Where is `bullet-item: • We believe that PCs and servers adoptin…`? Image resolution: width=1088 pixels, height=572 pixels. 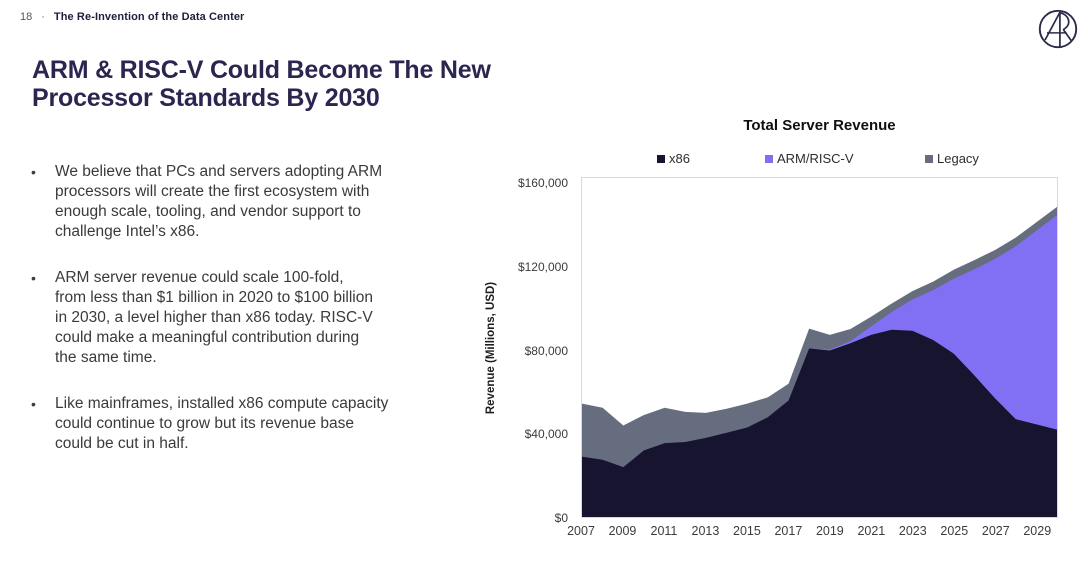 bullet-item: • We believe that PCs and servers adoptin… is located at coordinates (253, 202).